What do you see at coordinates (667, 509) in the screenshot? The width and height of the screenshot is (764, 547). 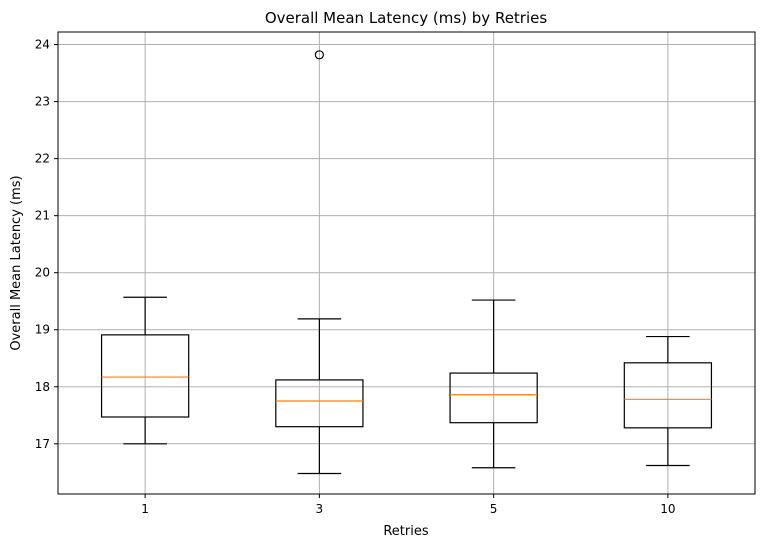 I see `x-tick-label: 10` at bounding box center [667, 509].